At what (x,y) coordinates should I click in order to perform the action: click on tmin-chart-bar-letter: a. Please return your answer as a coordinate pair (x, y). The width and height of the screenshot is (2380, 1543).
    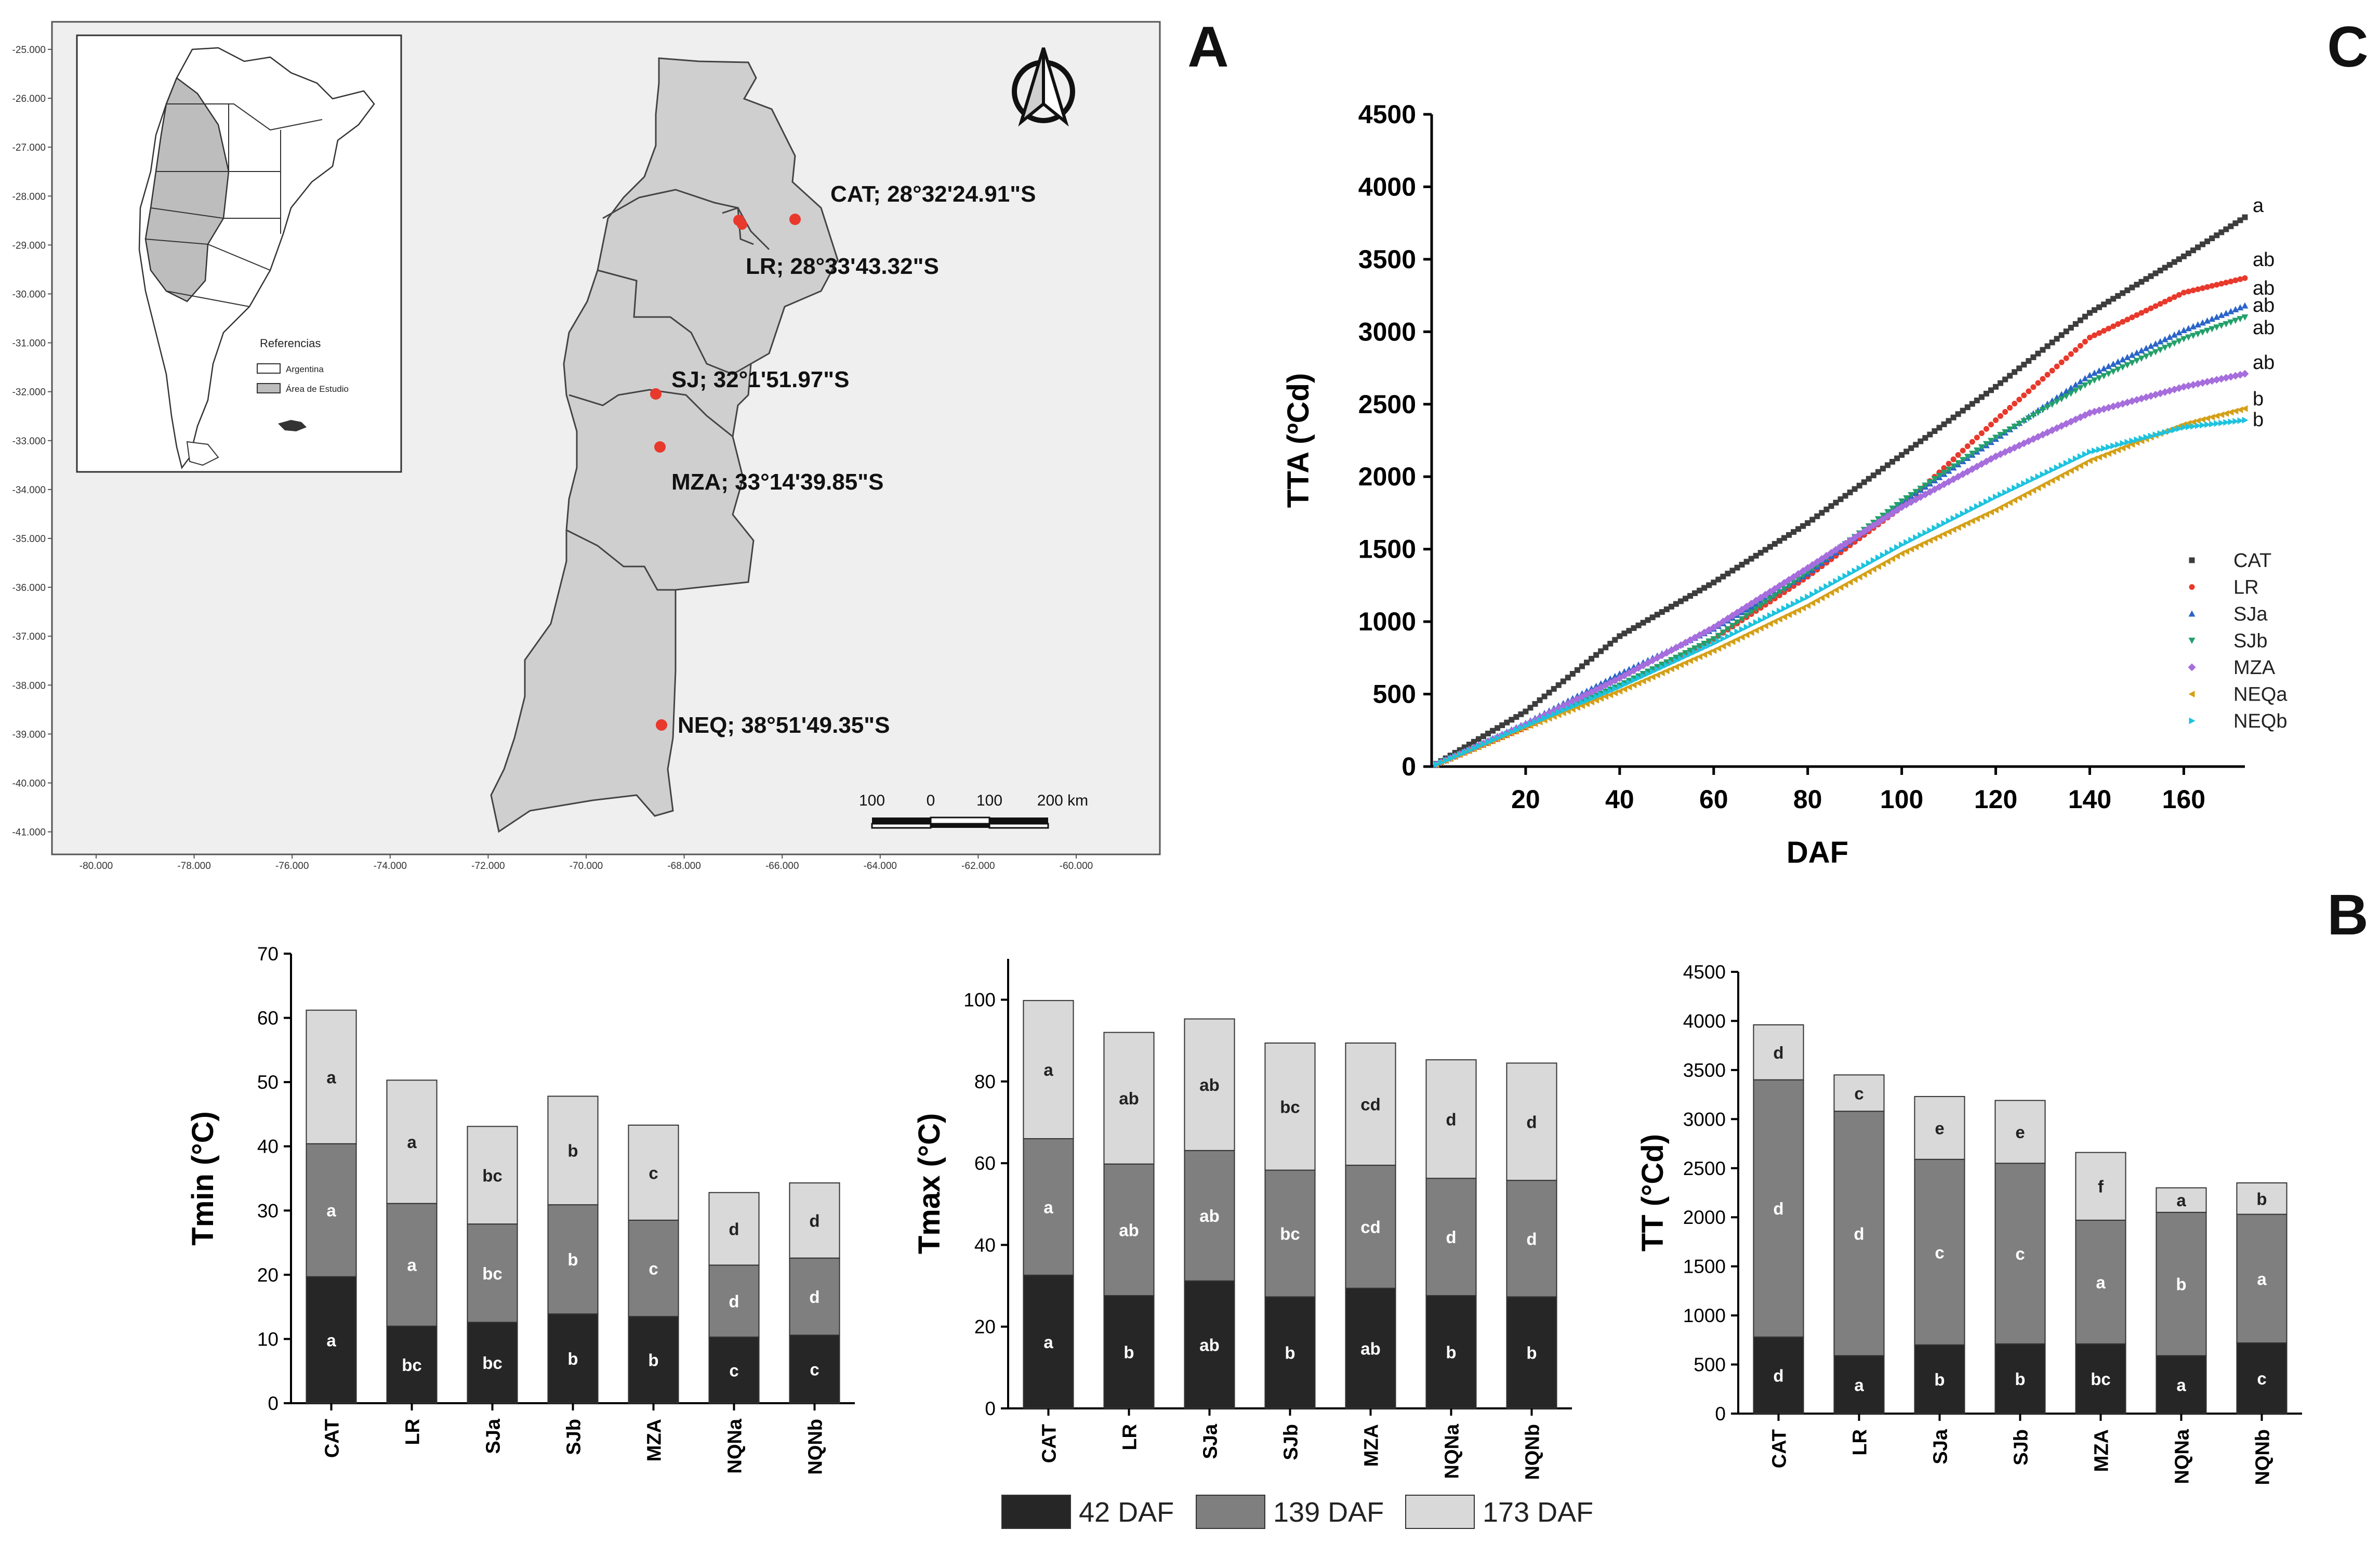
    Looking at the image, I should click on (412, 1265).